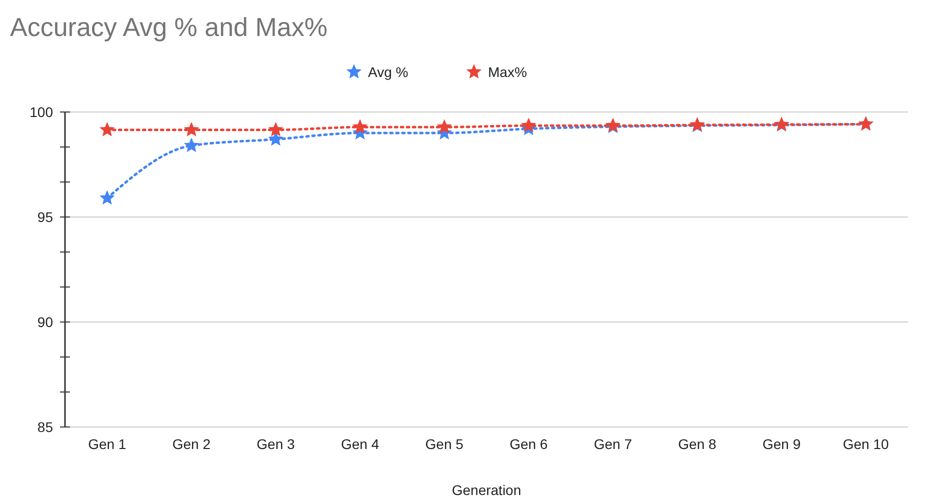  What do you see at coordinates (107, 444) in the screenshot?
I see `x-tick-label: Gen 1` at bounding box center [107, 444].